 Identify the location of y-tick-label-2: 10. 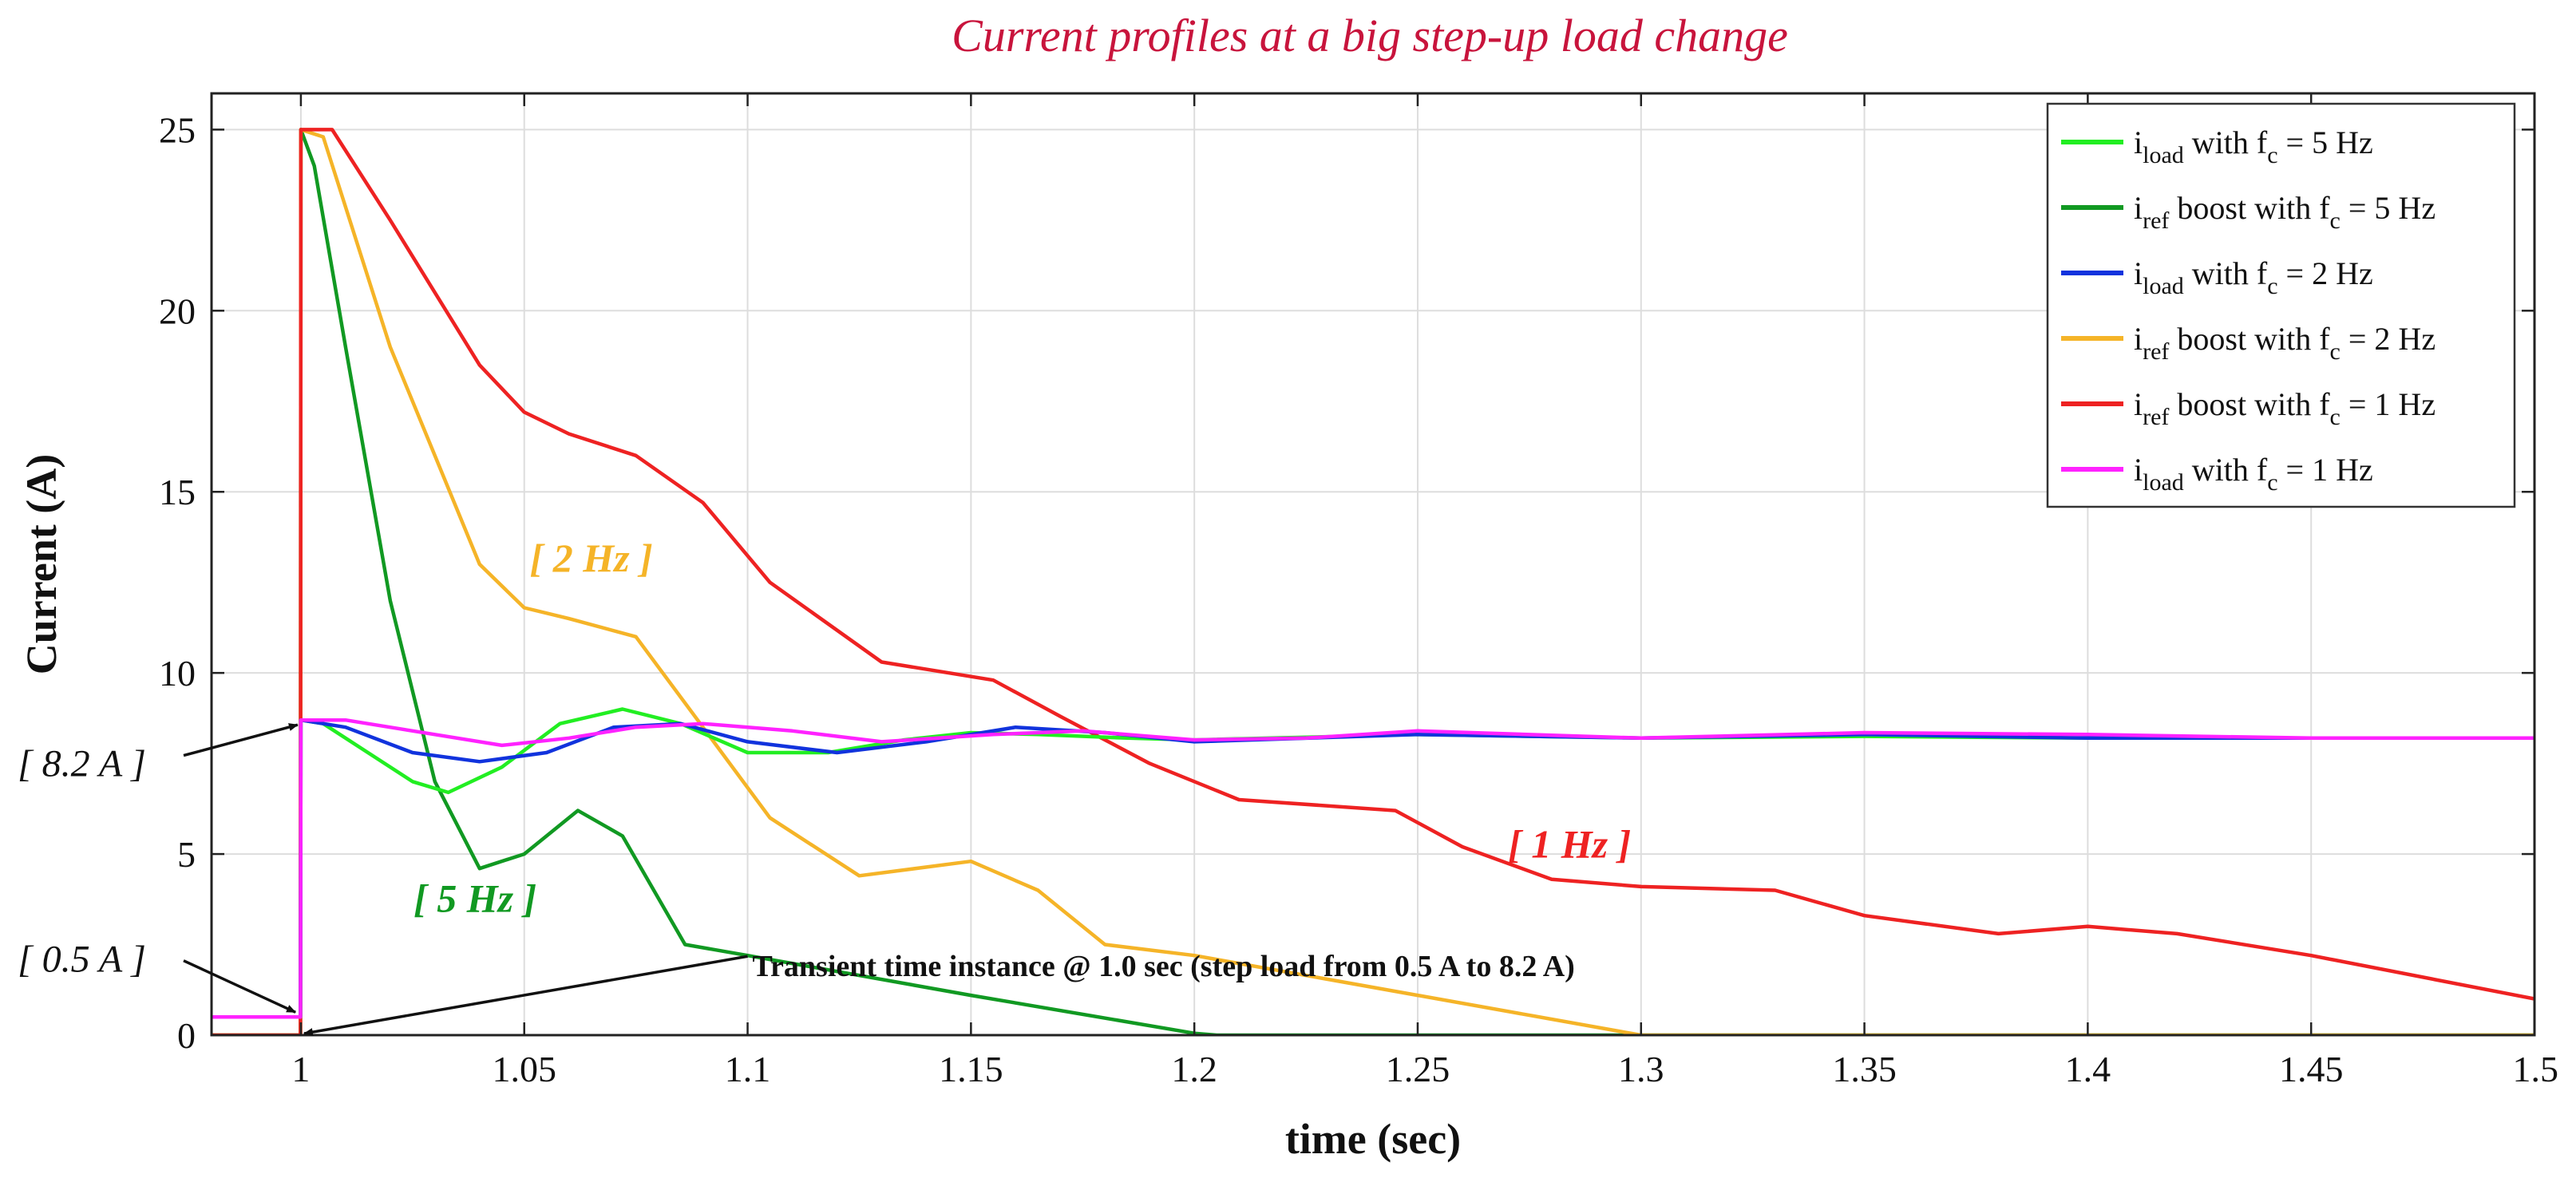
(178, 673).